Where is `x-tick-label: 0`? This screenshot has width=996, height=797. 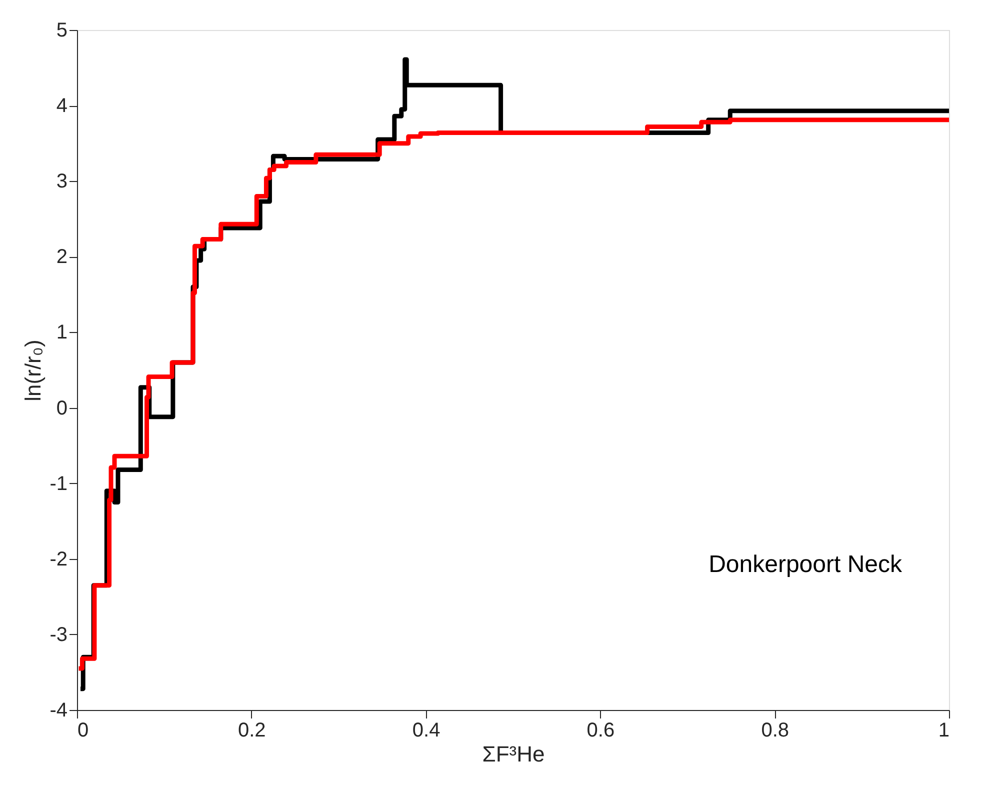
x-tick-label: 0 is located at coordinates (83, 731).